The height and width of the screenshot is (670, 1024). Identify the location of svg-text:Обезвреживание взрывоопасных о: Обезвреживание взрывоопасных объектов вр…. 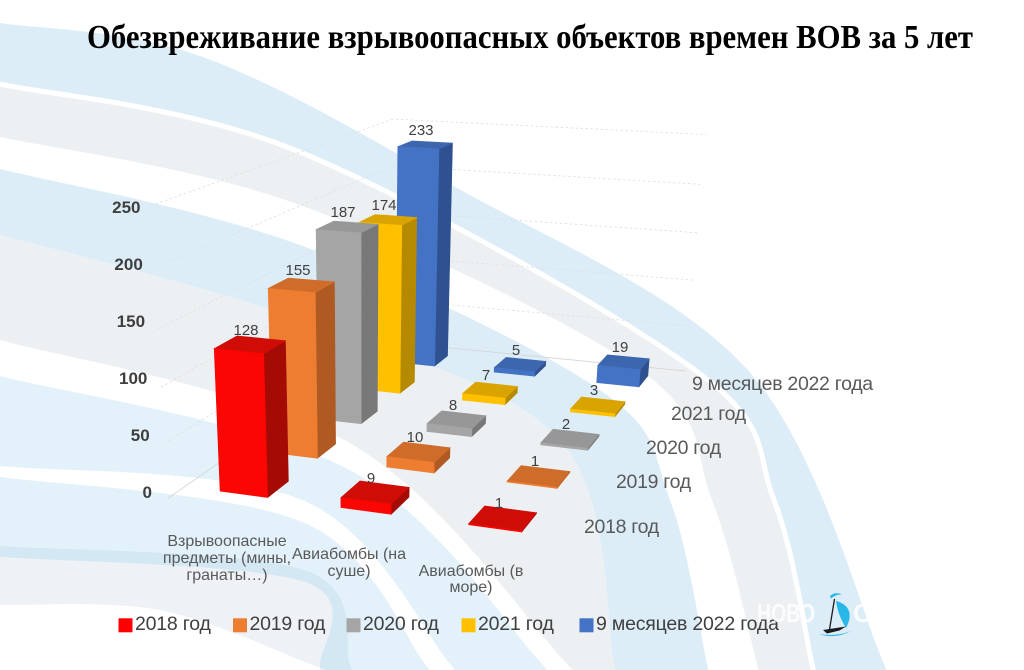
(530, 37).